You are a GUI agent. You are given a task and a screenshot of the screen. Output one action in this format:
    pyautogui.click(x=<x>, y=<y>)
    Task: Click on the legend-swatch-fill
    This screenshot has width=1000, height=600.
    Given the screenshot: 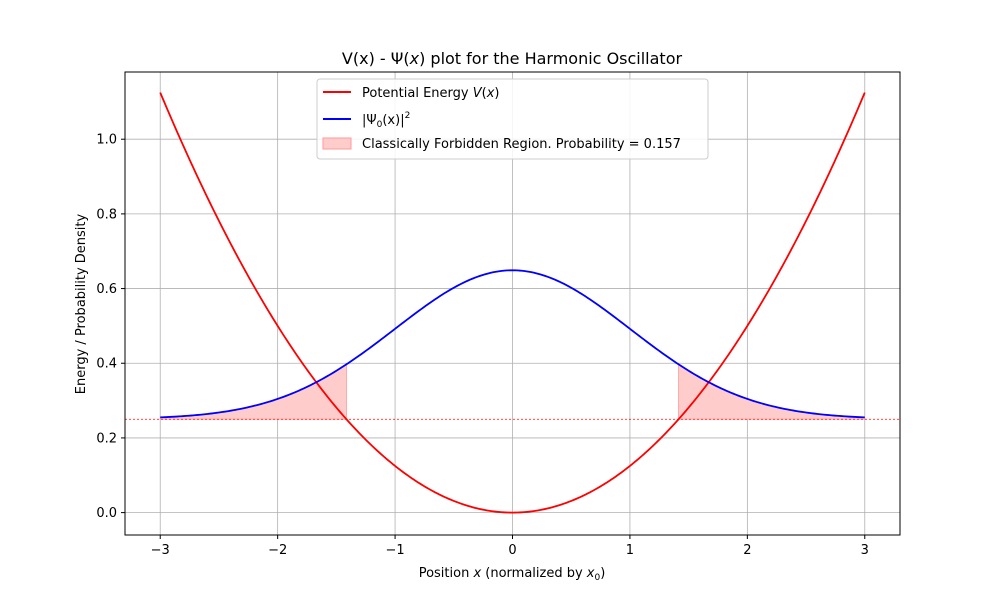 What is the action you would take?
    pyautogui.click(x=337, y=143)
    